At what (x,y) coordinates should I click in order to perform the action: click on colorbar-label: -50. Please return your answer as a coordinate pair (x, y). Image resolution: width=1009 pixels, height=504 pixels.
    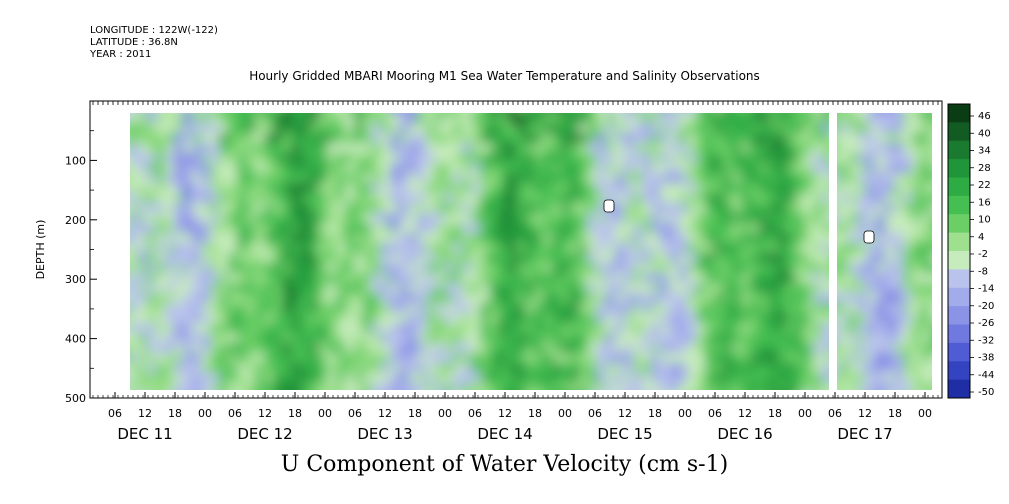
    Looking at the image, I should click on (986, 392).